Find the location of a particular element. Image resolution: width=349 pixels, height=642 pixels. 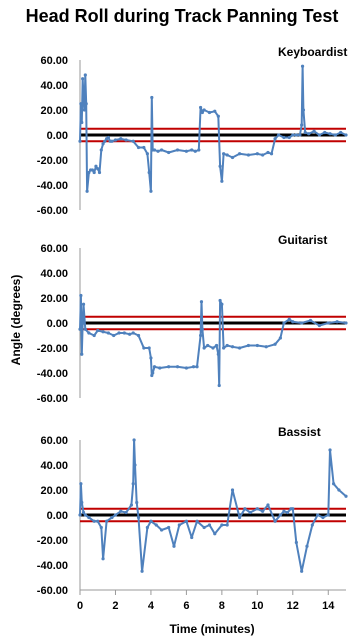

x-tick-label: 2 is located at coordinates (115, 606).